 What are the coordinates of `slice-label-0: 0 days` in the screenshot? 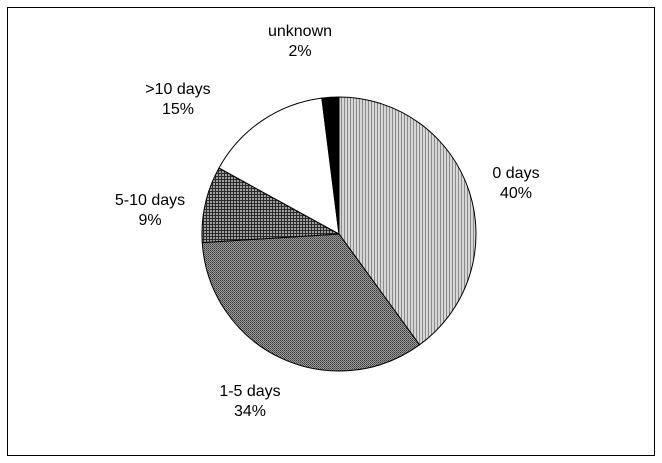 It's located at (515, 173).